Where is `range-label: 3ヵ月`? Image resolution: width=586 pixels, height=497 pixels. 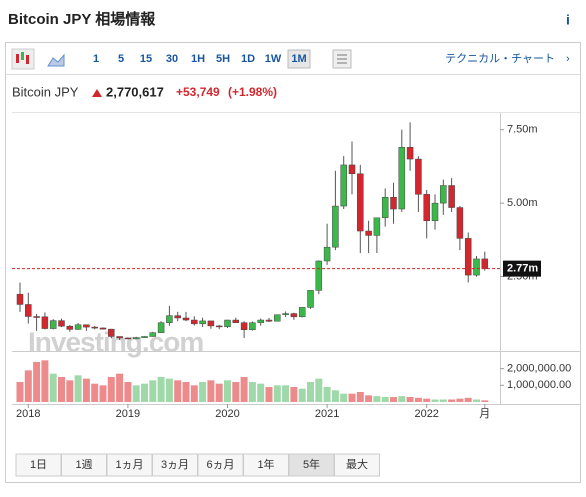
range-label: 3ヵ月 is located at coordinates (175, 465).